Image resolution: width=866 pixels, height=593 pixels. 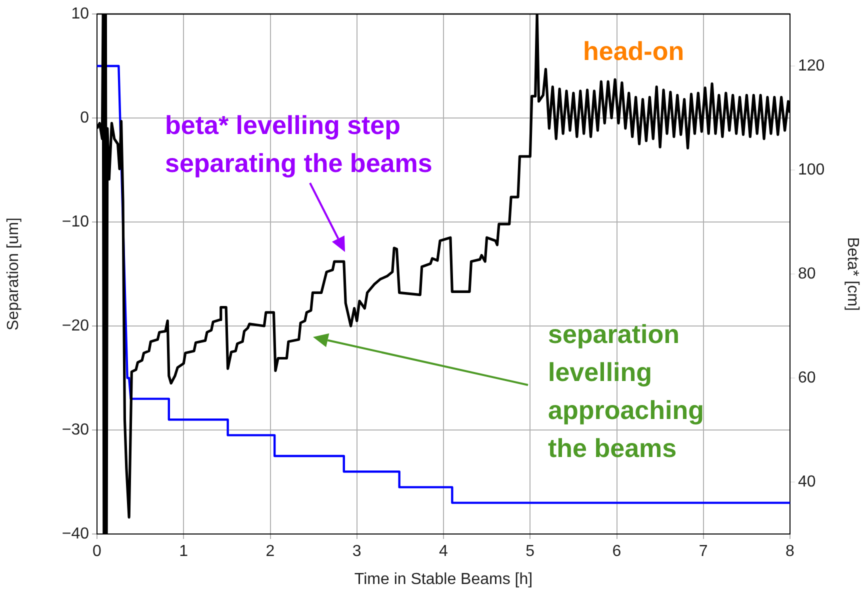 I want to click on y2-tick-label: 120, so click(x=811, y=65).